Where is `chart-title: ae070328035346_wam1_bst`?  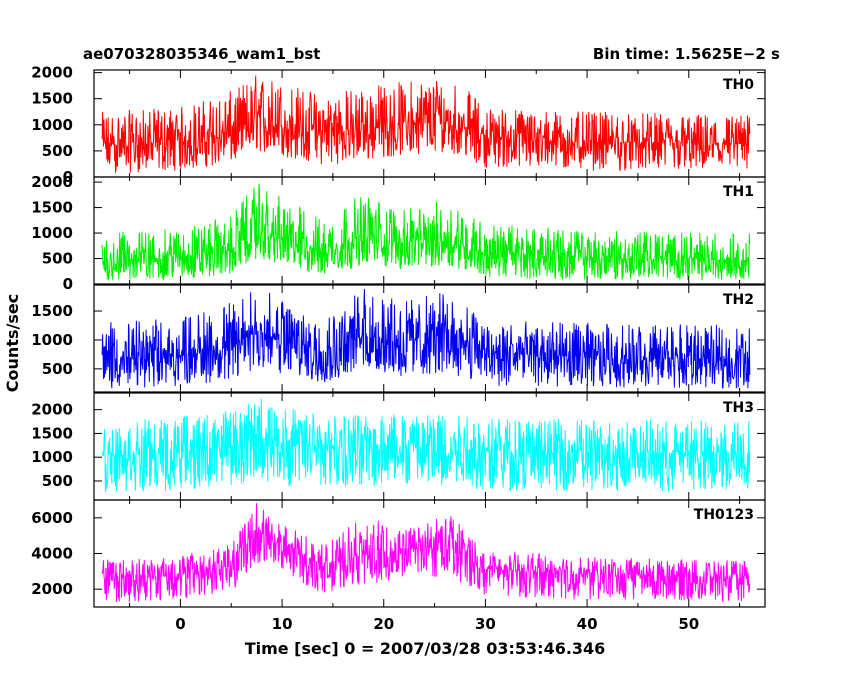
chart-title: ae070328035346_wam1_bst is located at coordinates (201, 54).